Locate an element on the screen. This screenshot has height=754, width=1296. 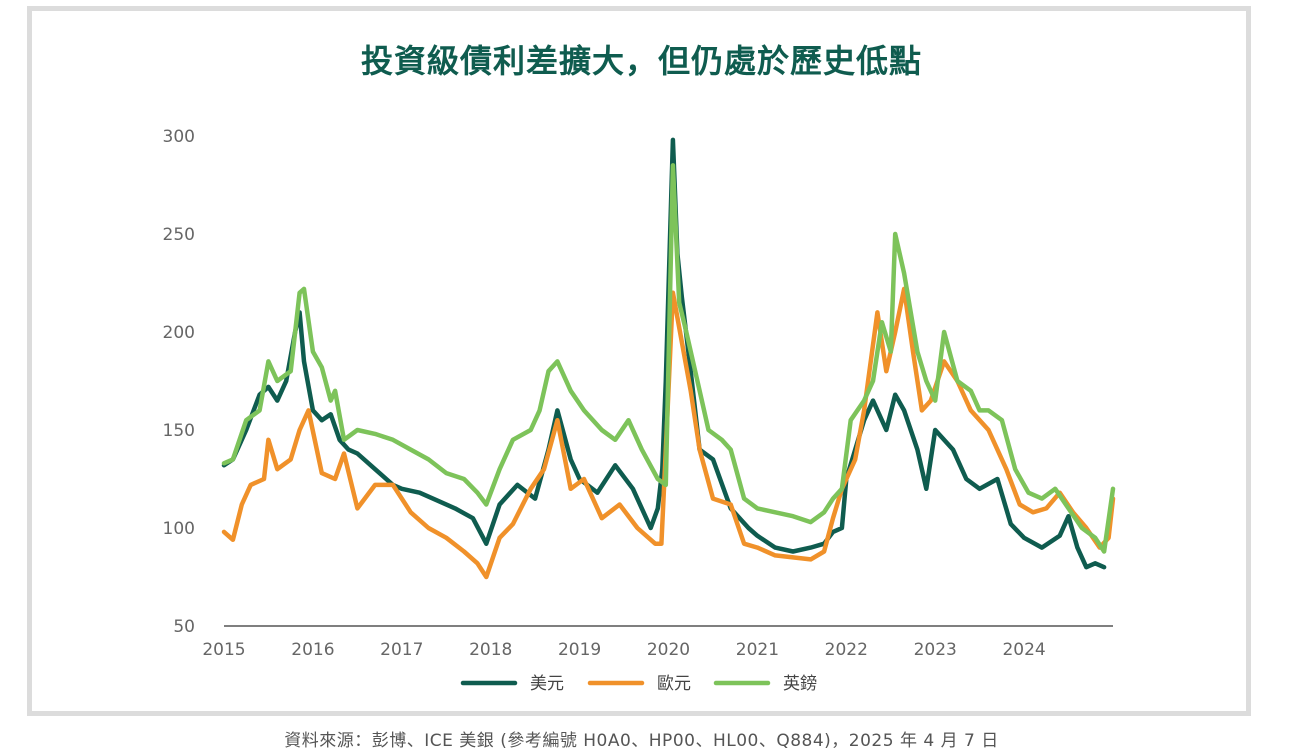
y-axis-ticks: 50 100 150 200 250 300 is located at coordinates (179, 382).